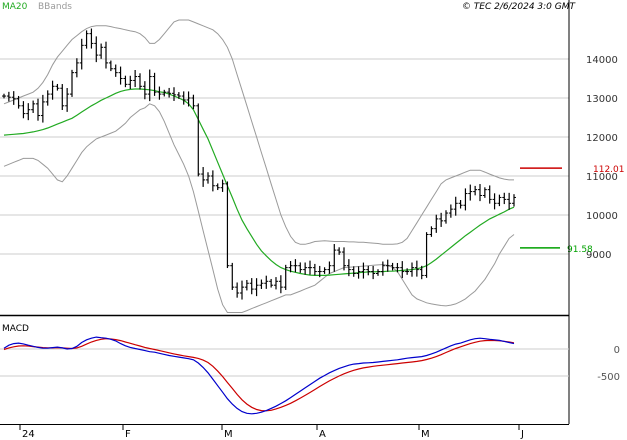  Describe the element at coordinates (128, 434) in the screenshot. I see `time-tick-label: F` at that location.